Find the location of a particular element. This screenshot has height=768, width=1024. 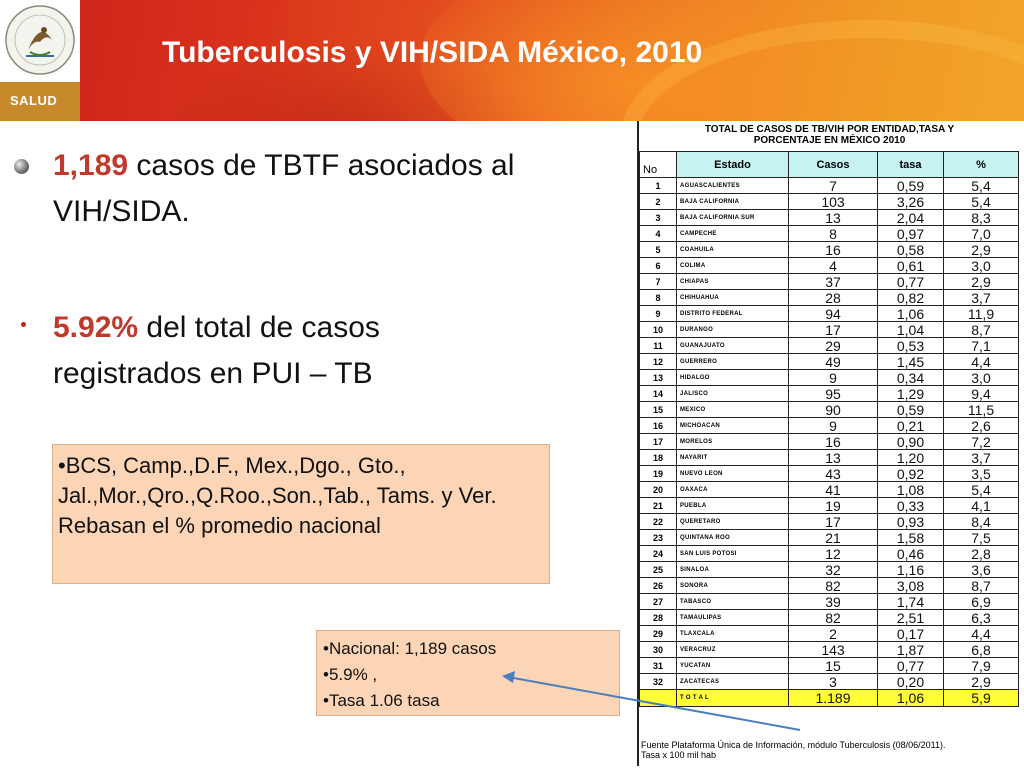

cell-rate: 0,34 is located at coordinates (910, 377).